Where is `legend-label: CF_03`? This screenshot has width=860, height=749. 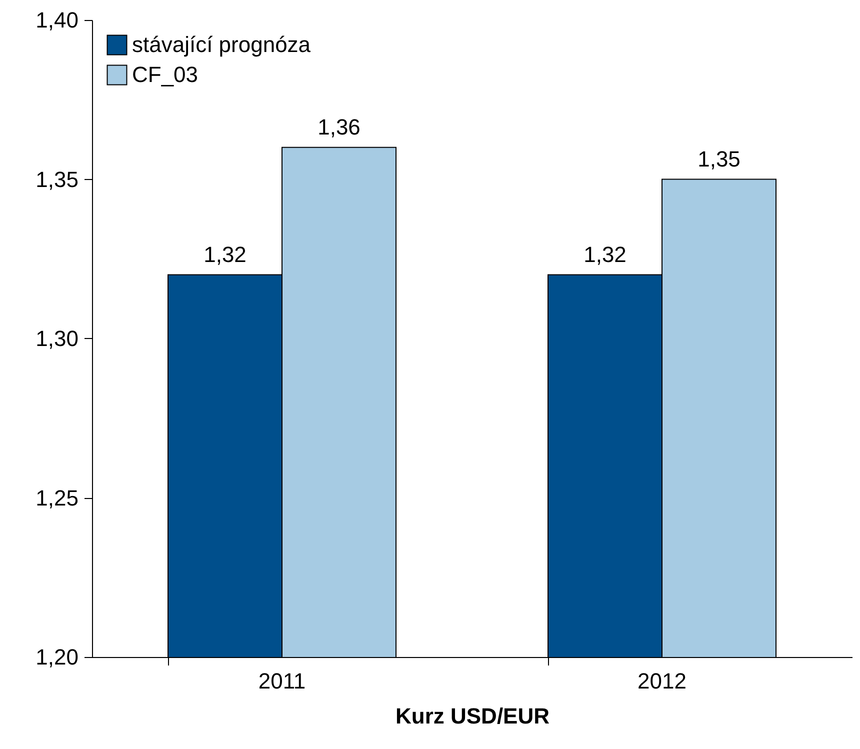
legend-label: CF_03 is located at coordinates (165, 74).